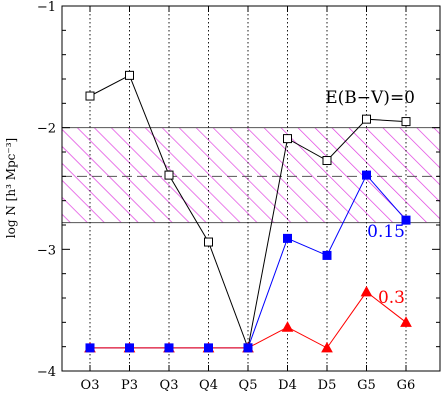  What do you see at coordinates (208, 348) in the screenshot?
I see `point-blue-q4` at bounding box center [208, 348].